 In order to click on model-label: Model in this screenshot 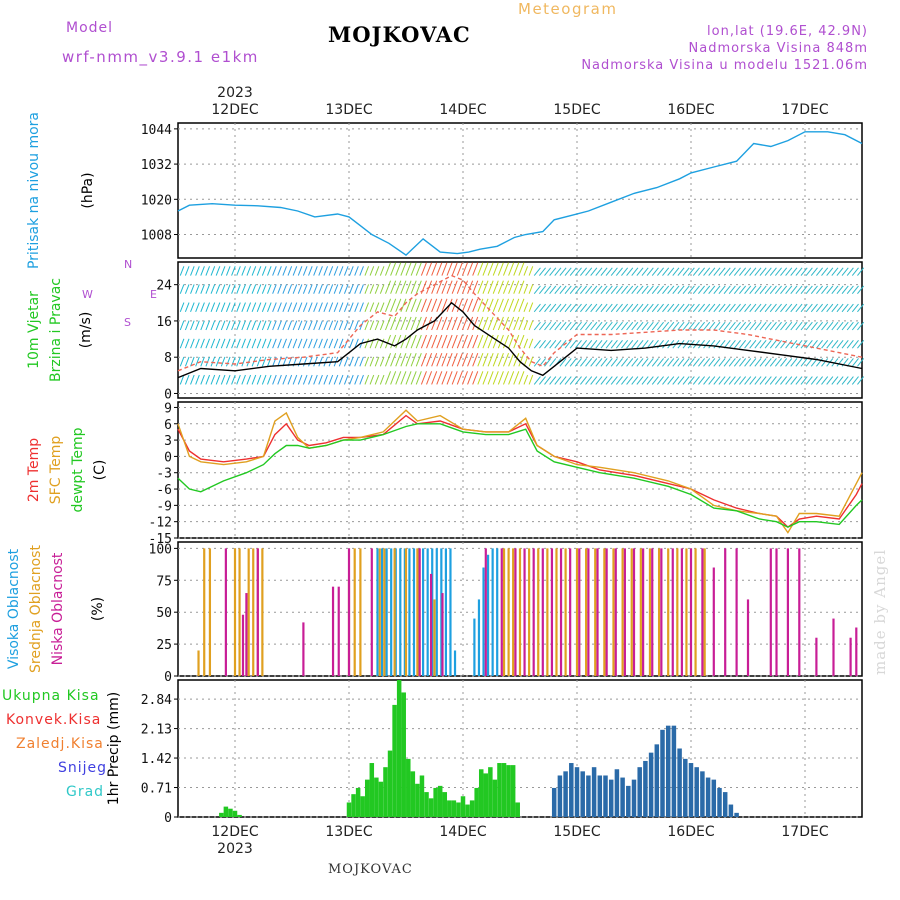, I will do `click(90, 28)`.